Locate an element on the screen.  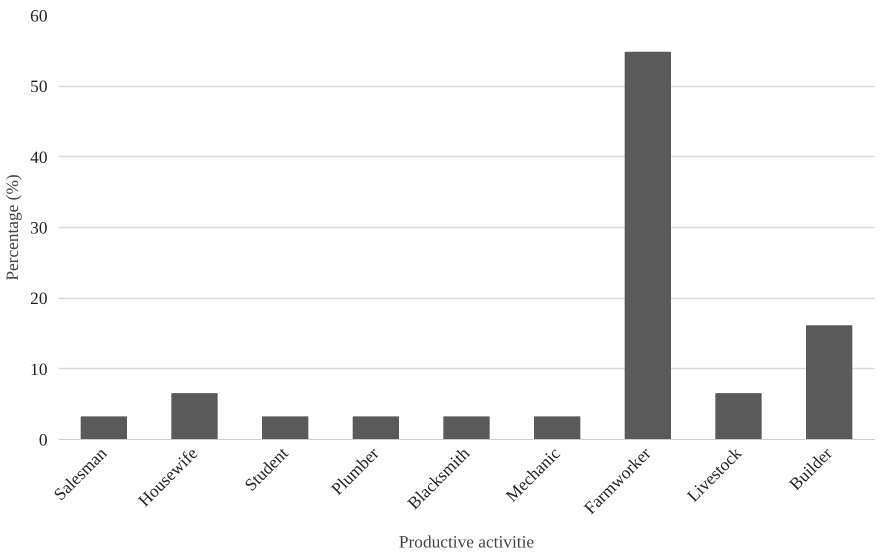
y-tick-label: 0 is located at coordinates (43, 440).